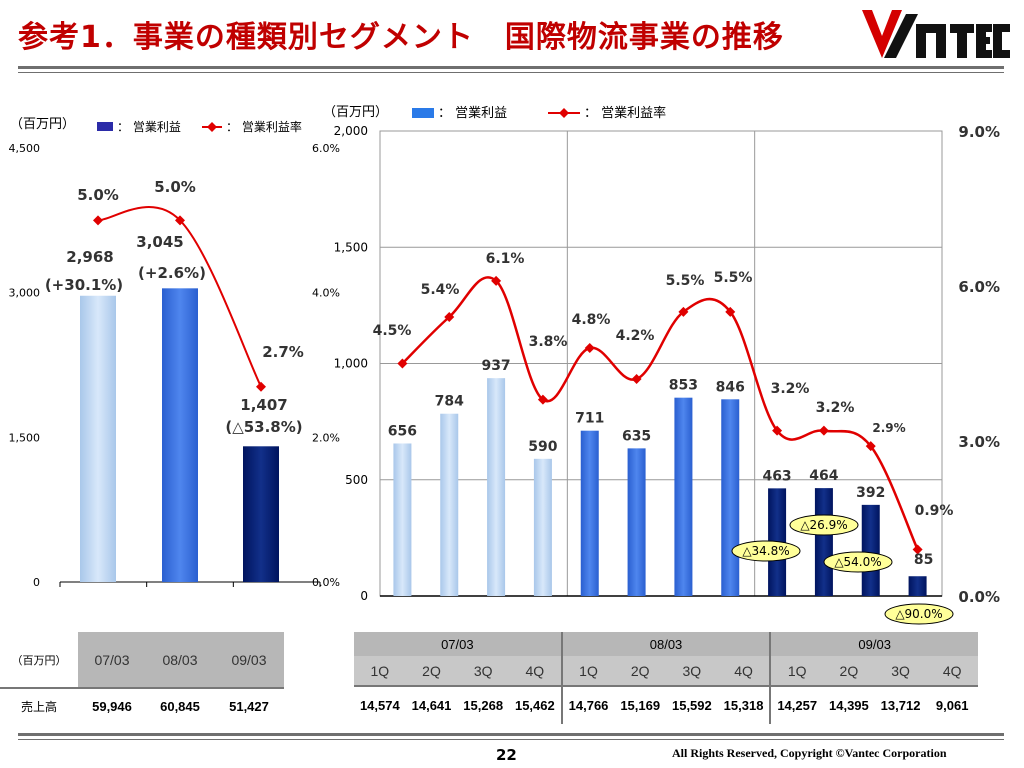  I want to click on y-tick-label: 0, so click(364, 596).